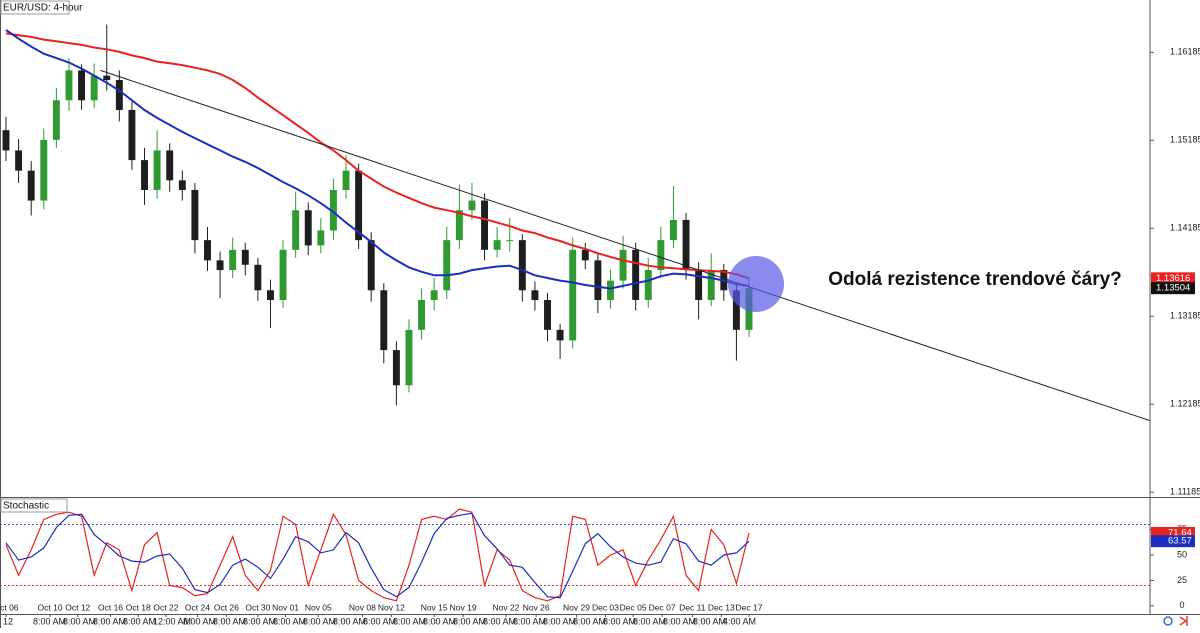 This screenshot has height=633, width=1200. Describe the element at coordinates (165, 607) in the screenshot. I see `x-tick-label: Oct 22` at that location.